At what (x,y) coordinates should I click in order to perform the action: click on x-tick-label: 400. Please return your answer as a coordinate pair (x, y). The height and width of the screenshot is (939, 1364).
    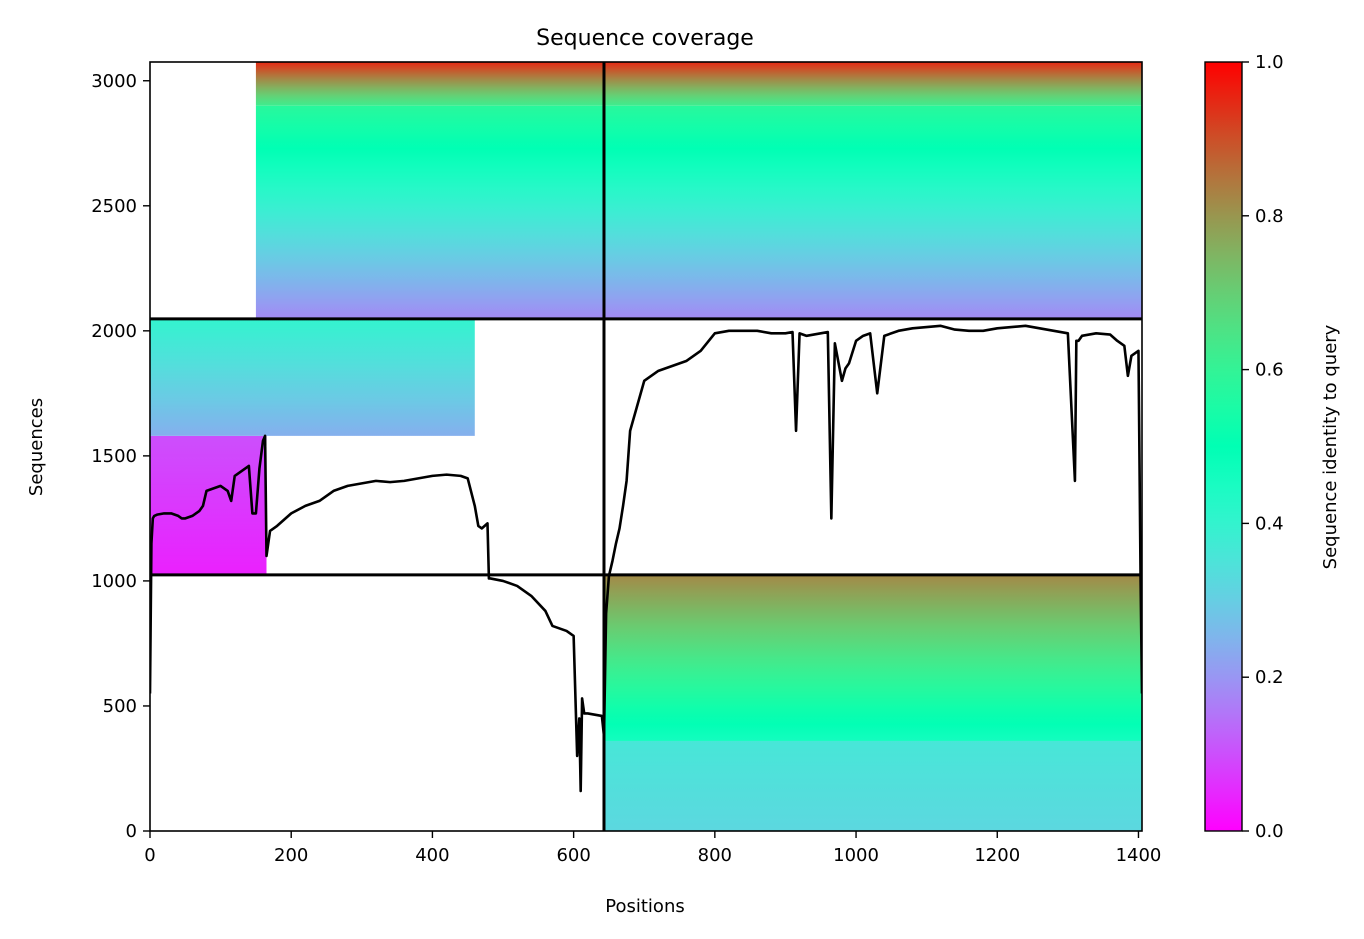
    Looking at the image, I should click on (432, 855).